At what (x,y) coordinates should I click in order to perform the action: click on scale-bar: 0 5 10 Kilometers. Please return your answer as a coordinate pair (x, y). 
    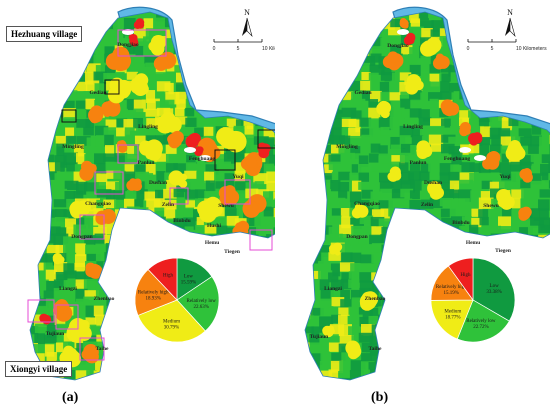
    Looking at the image, I should click on (507, 45).